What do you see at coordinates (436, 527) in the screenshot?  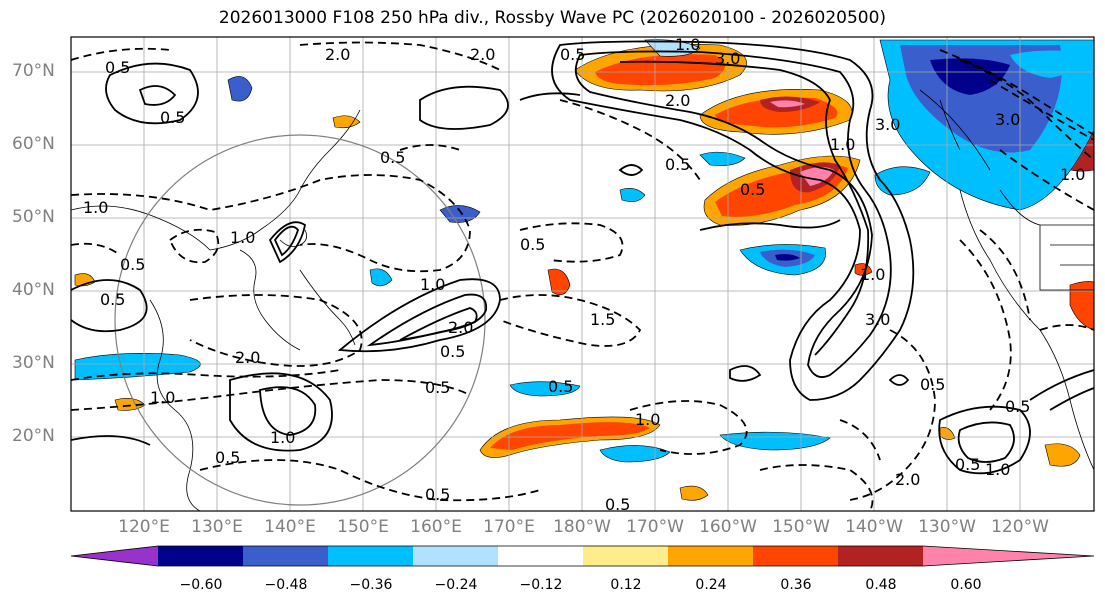 I see `lon-label-160e: 160°E` at bounding box center [436, 527].